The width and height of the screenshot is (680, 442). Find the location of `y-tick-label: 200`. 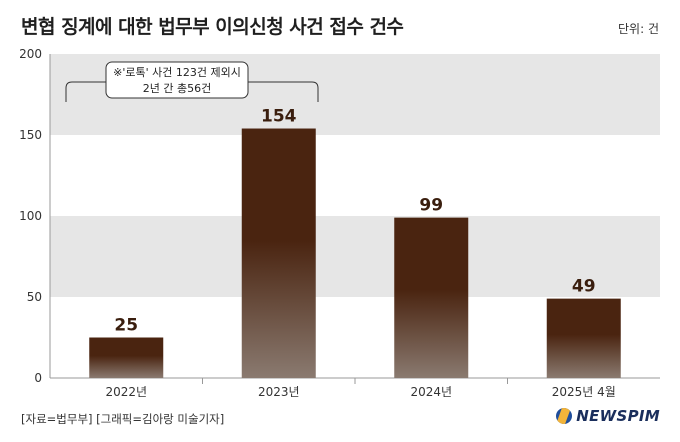

y-tick-label: 200 is located at coordinates (30, 54).